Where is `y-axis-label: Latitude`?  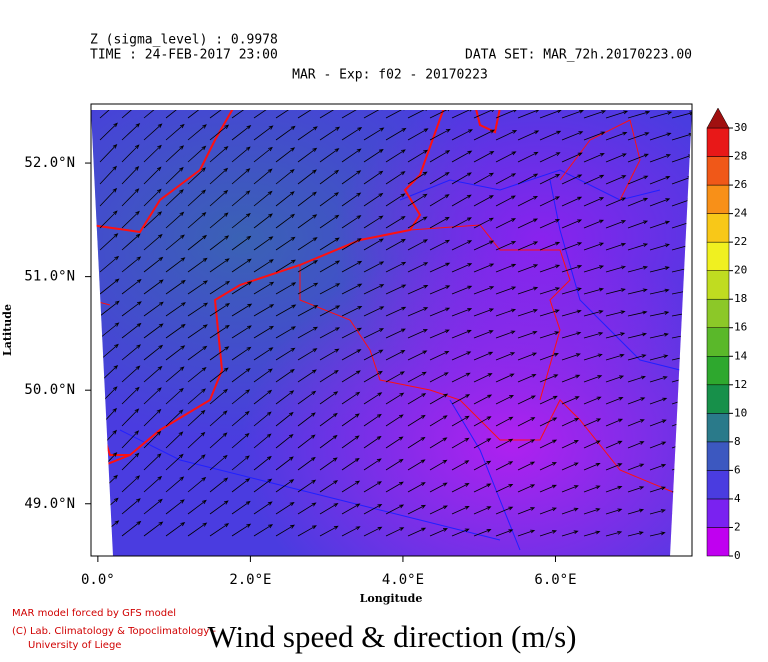
y-axis-label: Latitude is located at coordinates (7, 330).